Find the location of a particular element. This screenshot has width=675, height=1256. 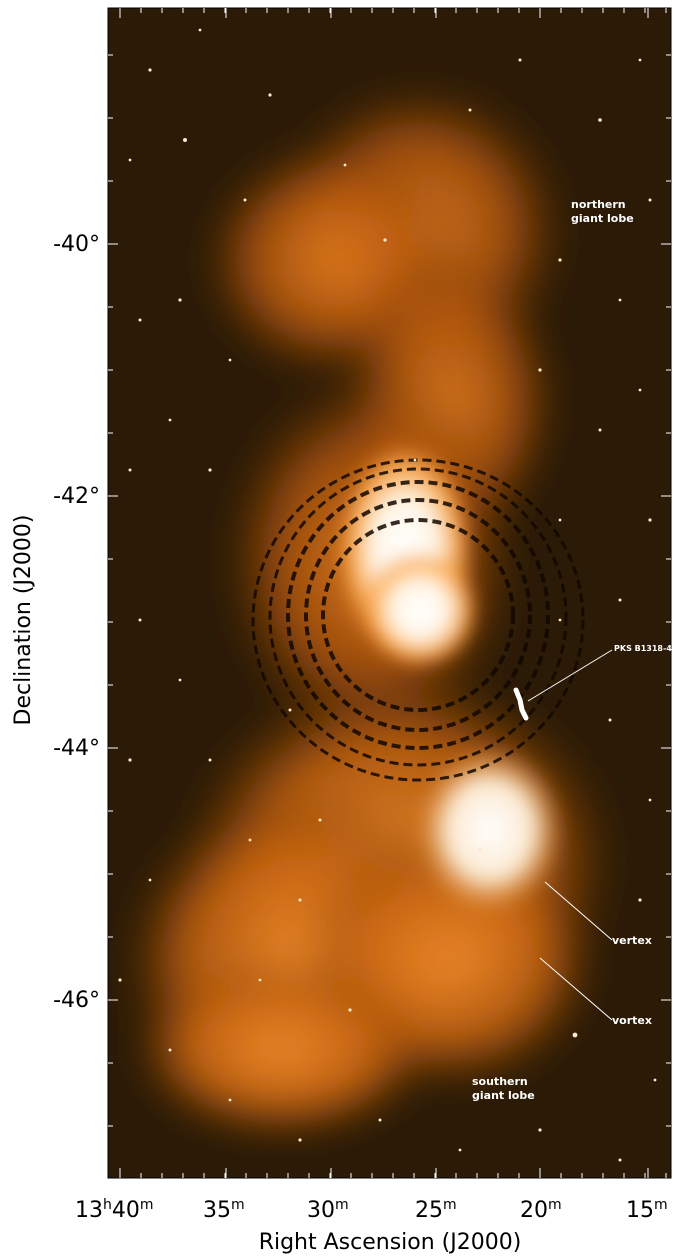

vortex-label: vortex is located at coordinates (632, 1020).